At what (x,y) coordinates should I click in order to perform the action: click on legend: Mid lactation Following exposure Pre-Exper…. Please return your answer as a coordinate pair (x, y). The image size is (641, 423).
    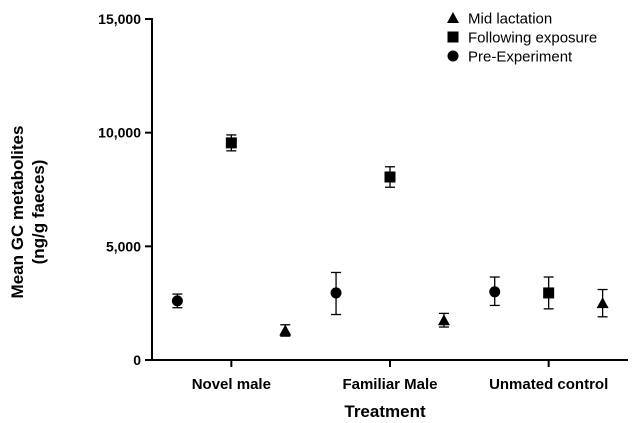
    Looking at the image, I should click on (522, 38).